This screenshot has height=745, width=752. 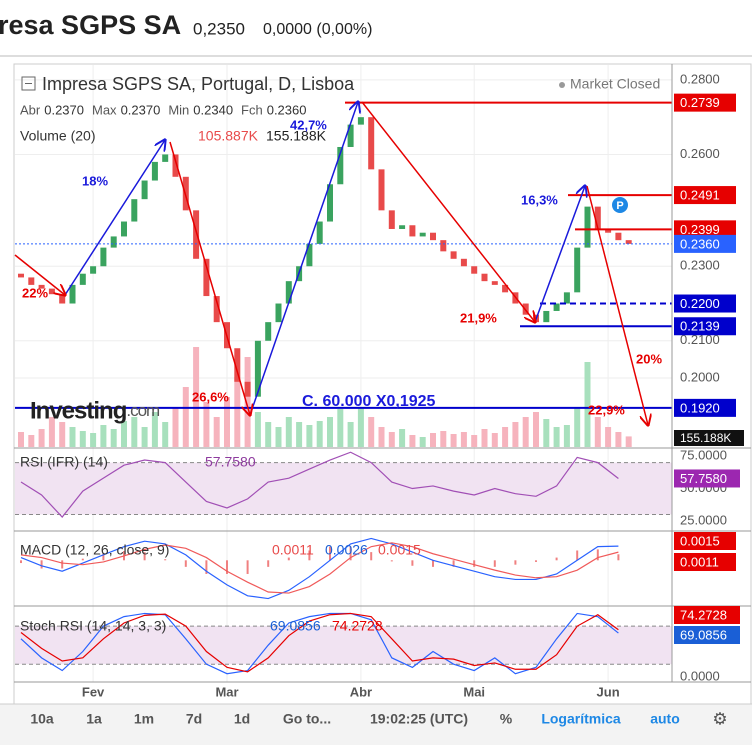 I want to click on rsi-line, so click(x=319, y=484).